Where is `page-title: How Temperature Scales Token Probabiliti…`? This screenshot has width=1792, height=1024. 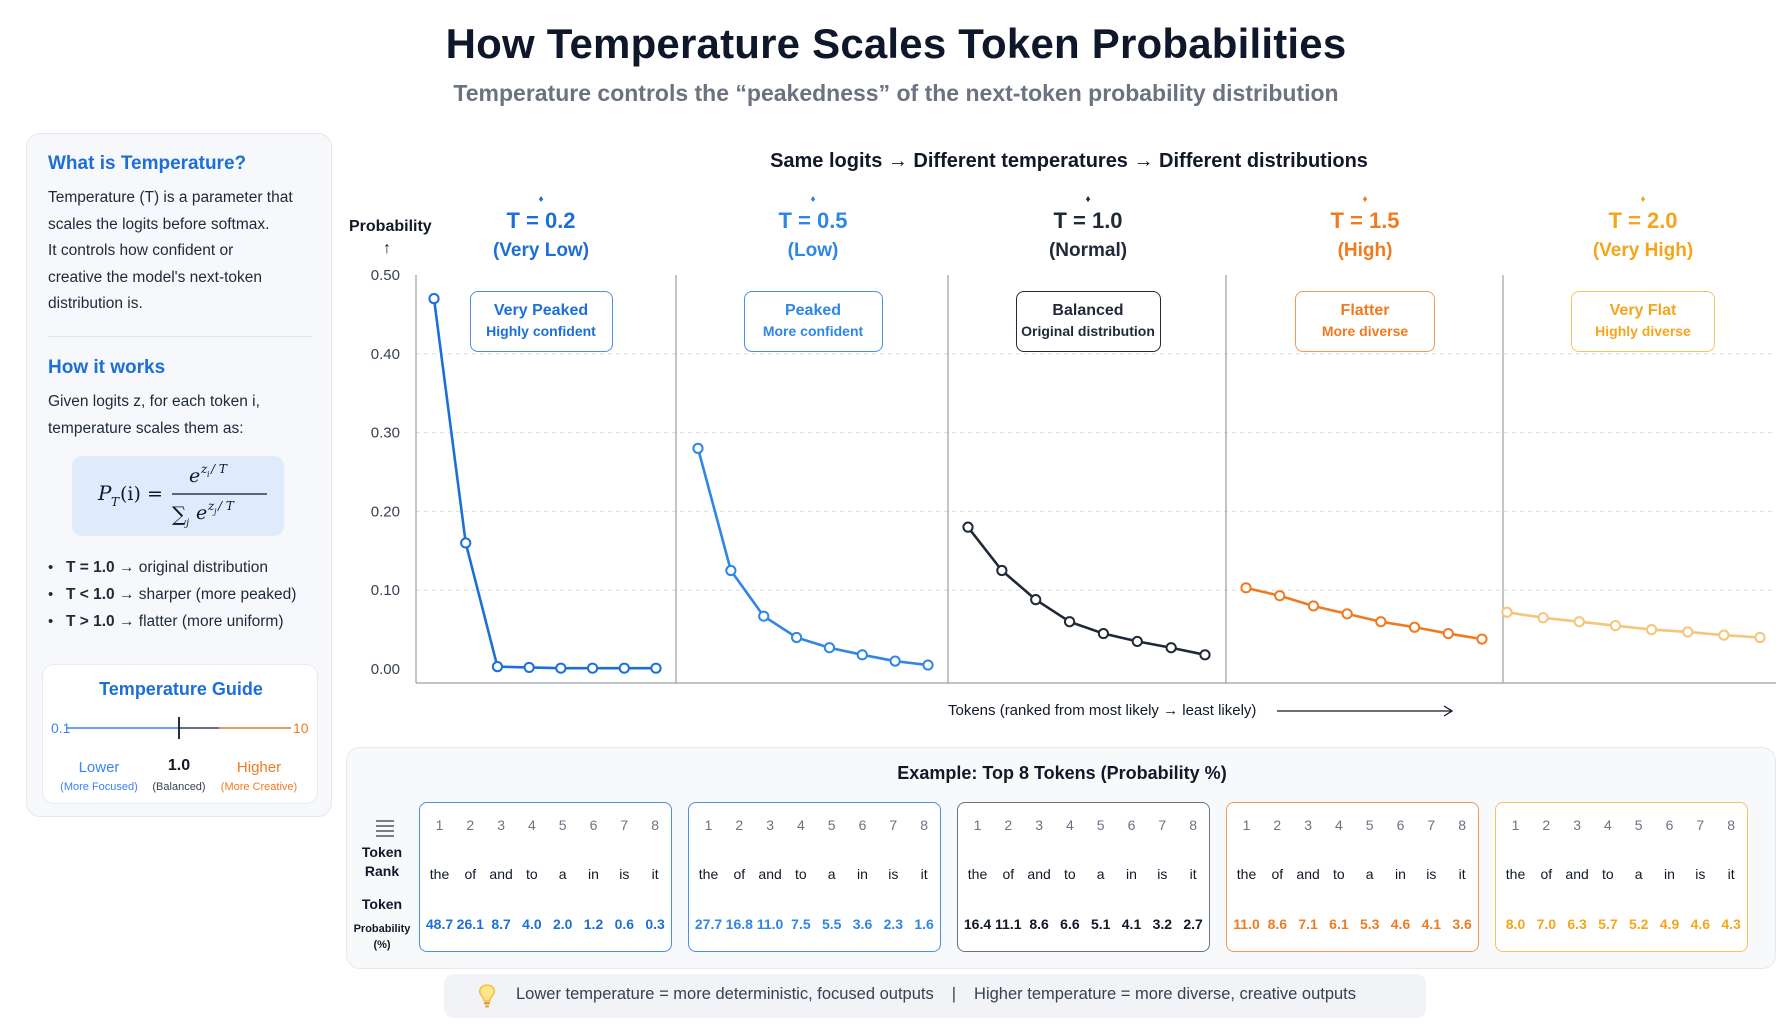 page-title: How Temperature Scales Token Probabiliti… is located at coordinates (896, 43).